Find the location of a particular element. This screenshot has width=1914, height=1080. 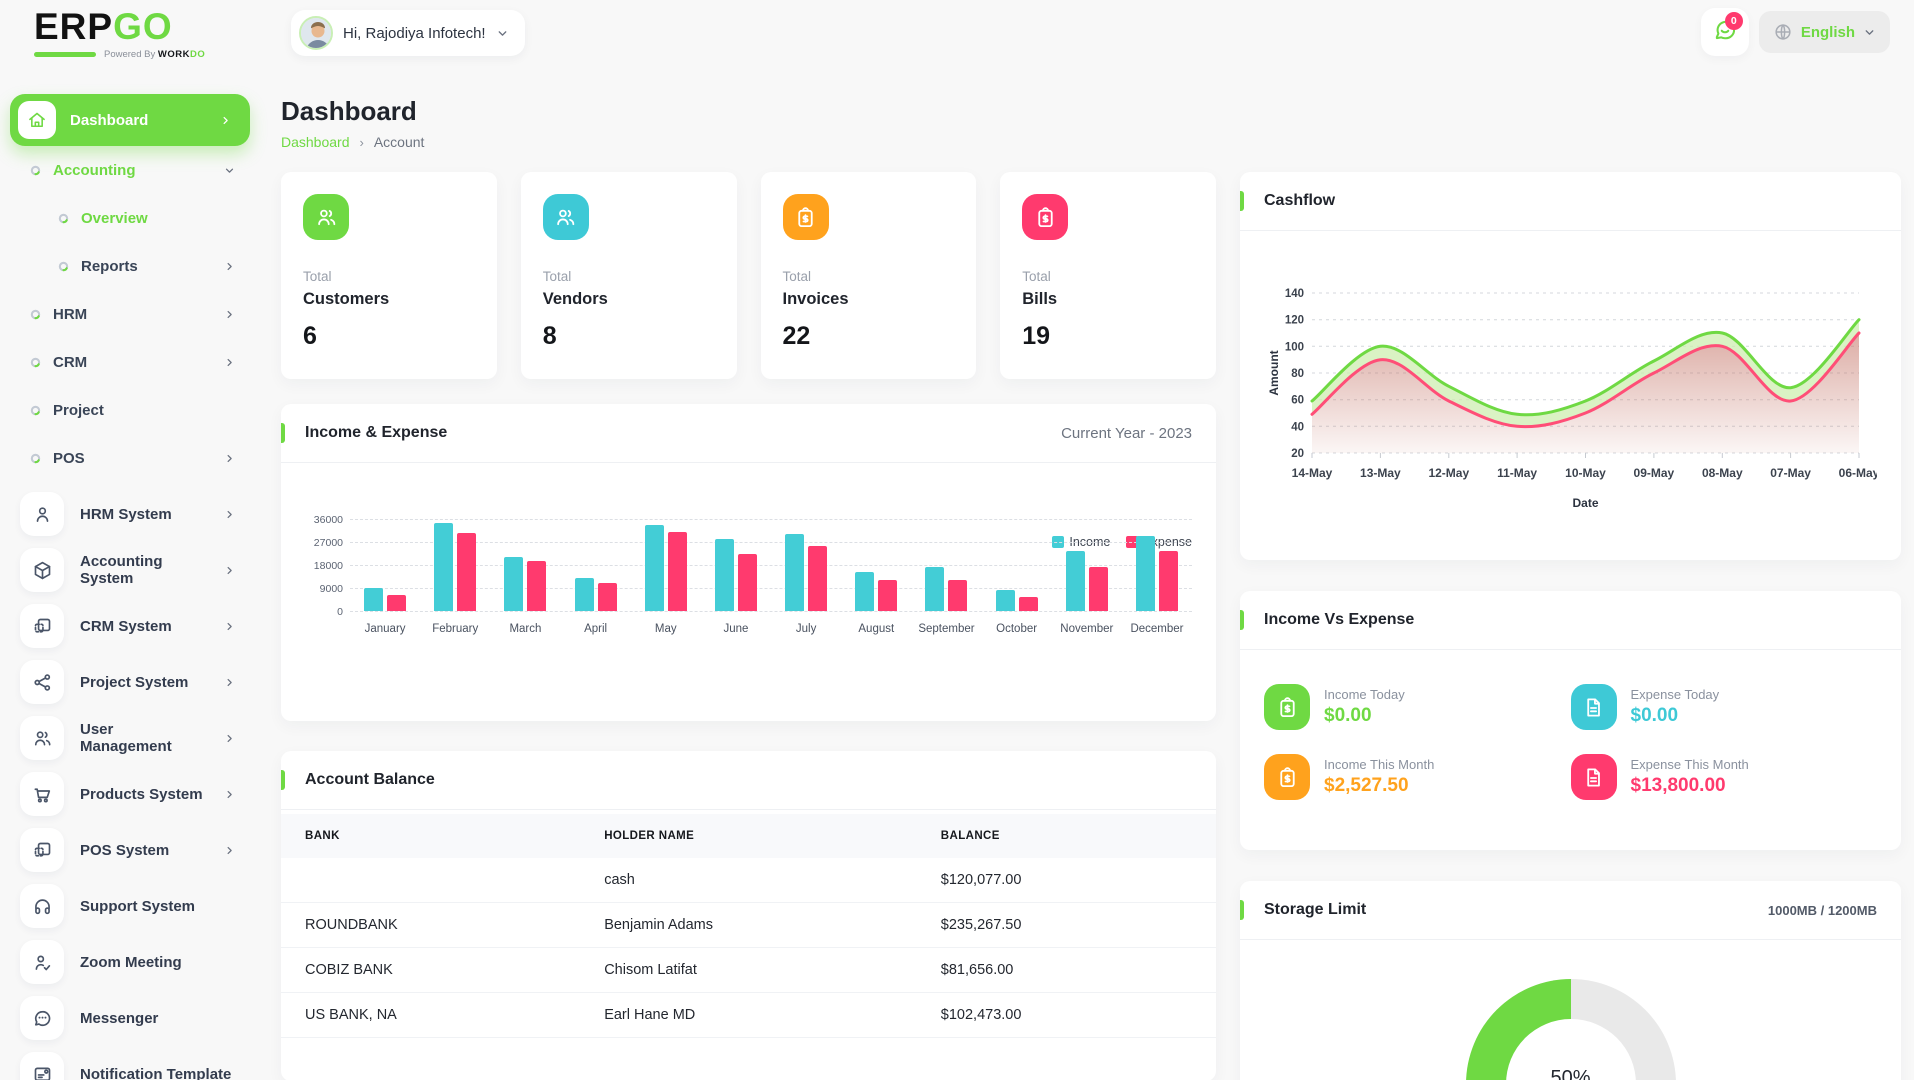

sidebar-item-products-system: Products System is located at coordinates (130, 794).